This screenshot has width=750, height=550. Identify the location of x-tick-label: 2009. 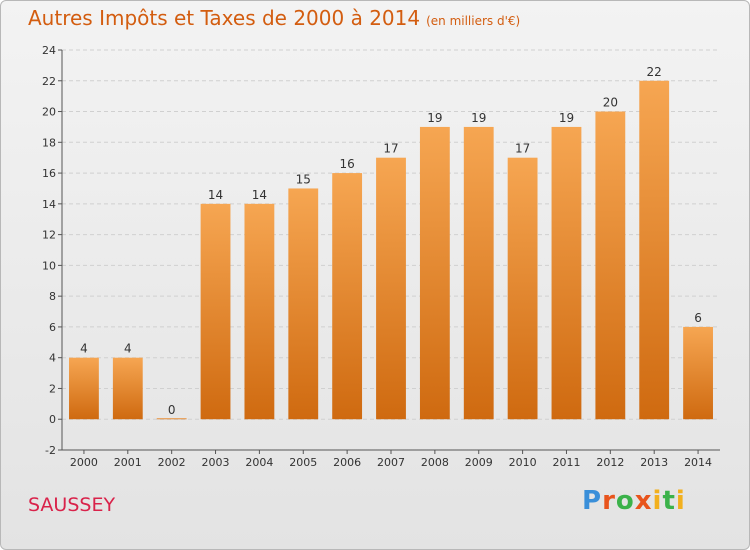
(479, 462).